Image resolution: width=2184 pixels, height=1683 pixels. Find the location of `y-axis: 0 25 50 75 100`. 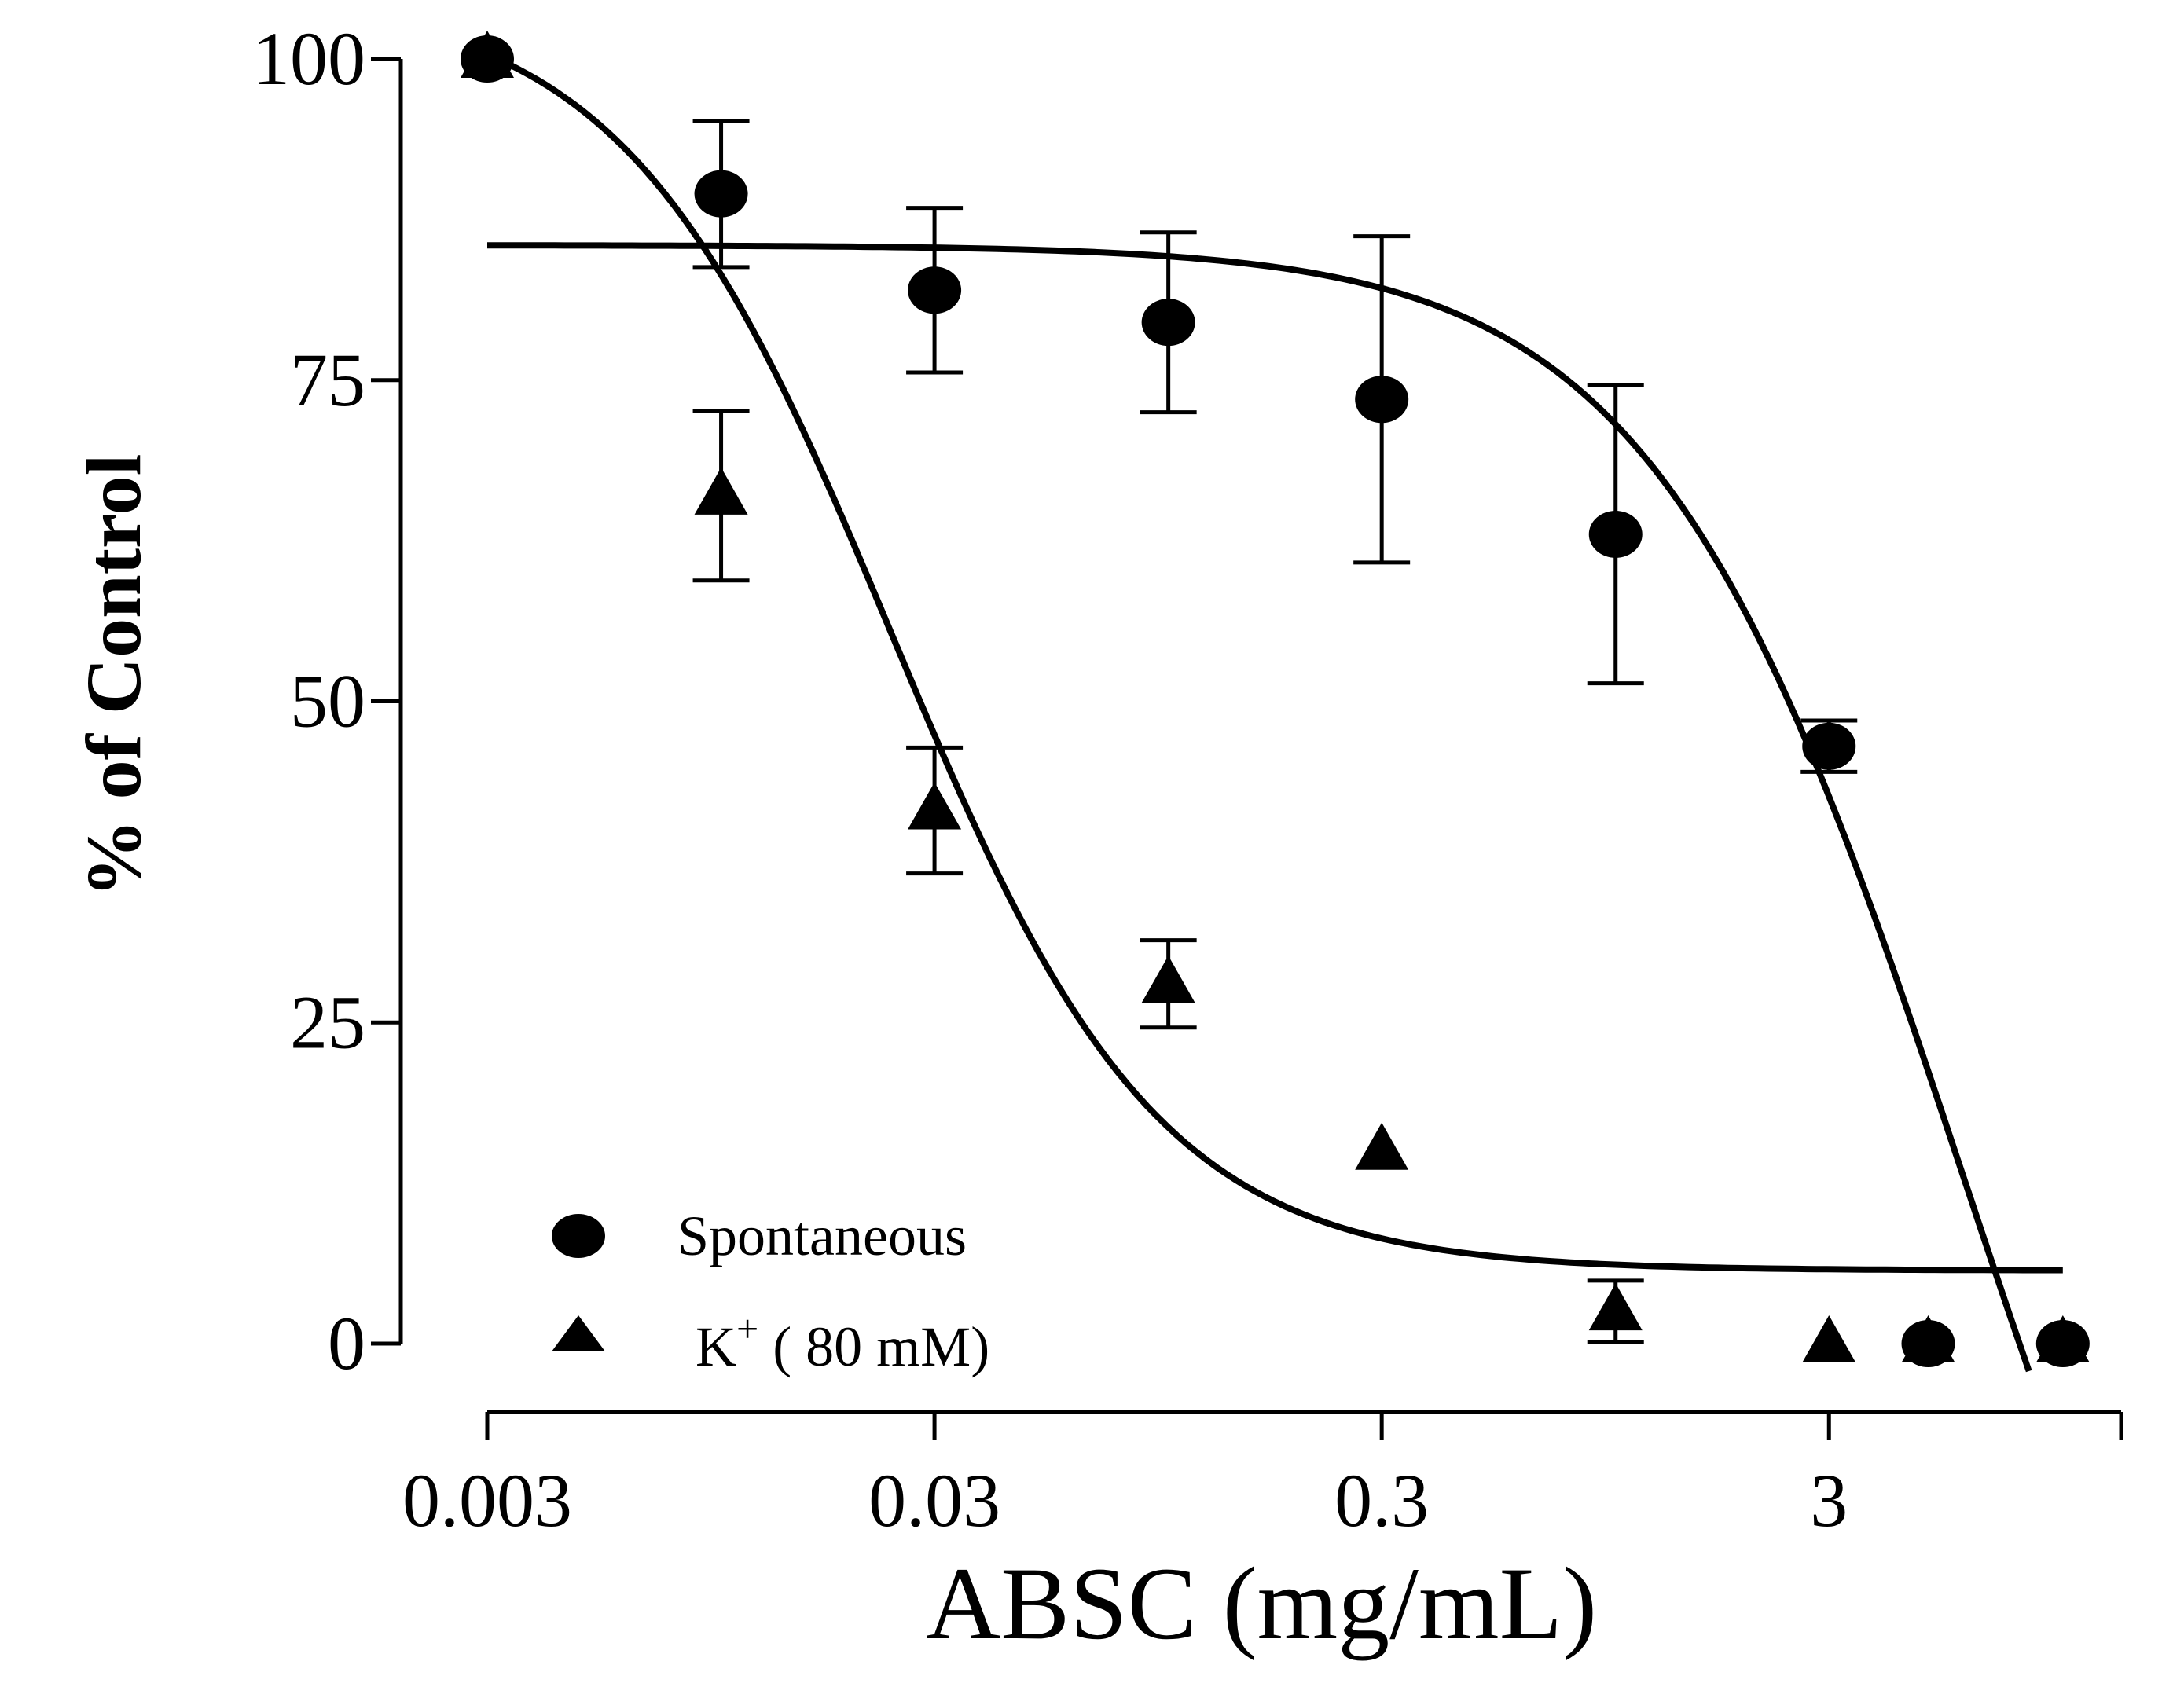

y-axis: 0 25 50 75 100 is located at coordinates (327, 700).